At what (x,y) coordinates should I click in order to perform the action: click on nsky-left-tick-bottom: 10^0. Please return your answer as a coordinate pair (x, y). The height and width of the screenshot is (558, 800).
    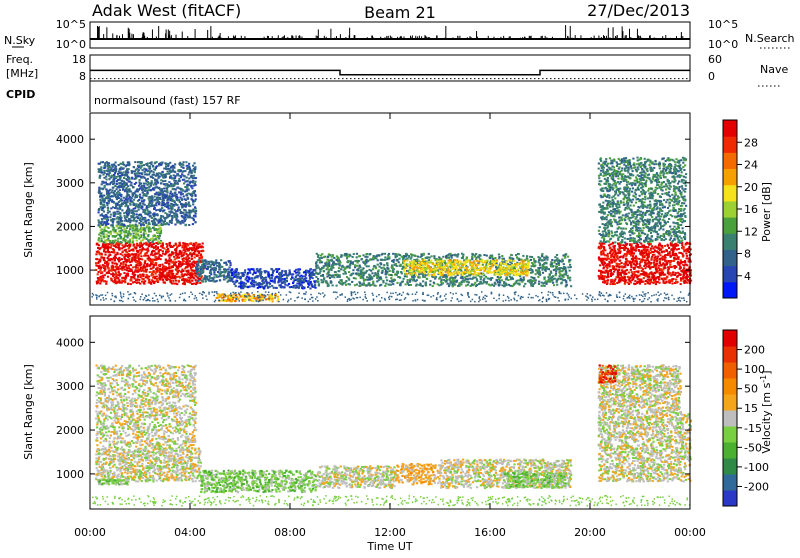
    Looking at the image, I should click on (71, 44).